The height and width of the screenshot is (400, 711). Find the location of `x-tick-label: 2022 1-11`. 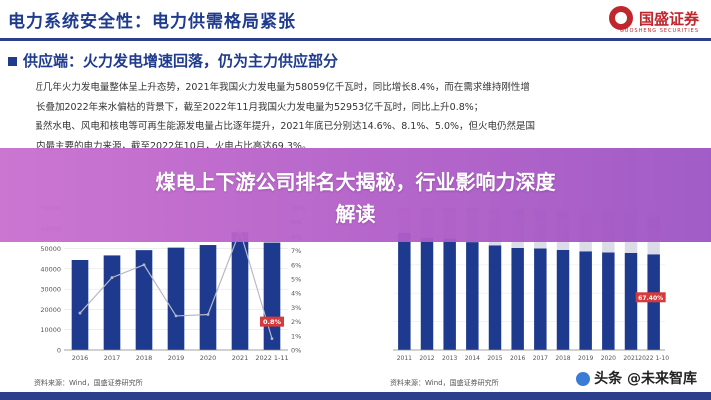

x-tick-label: 2022 1-11 is located at coordinates (271, 358).